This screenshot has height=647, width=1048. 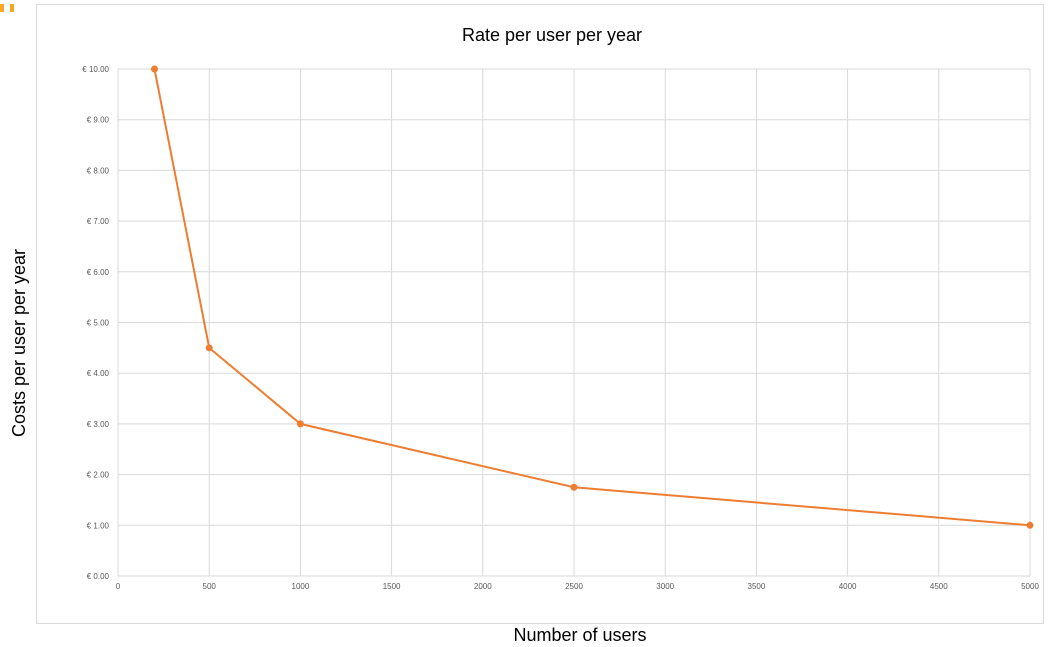 What do you see at coordinates (98, 120) in the screenshot?
I see `y-tick-label: € 9.00` at bounding box center [98, 120].